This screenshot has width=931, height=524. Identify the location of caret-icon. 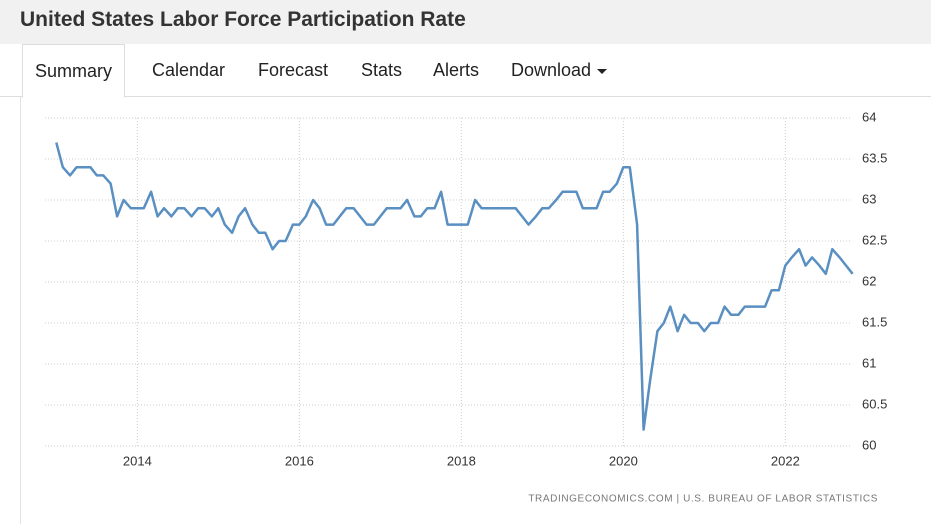
(602, 71).